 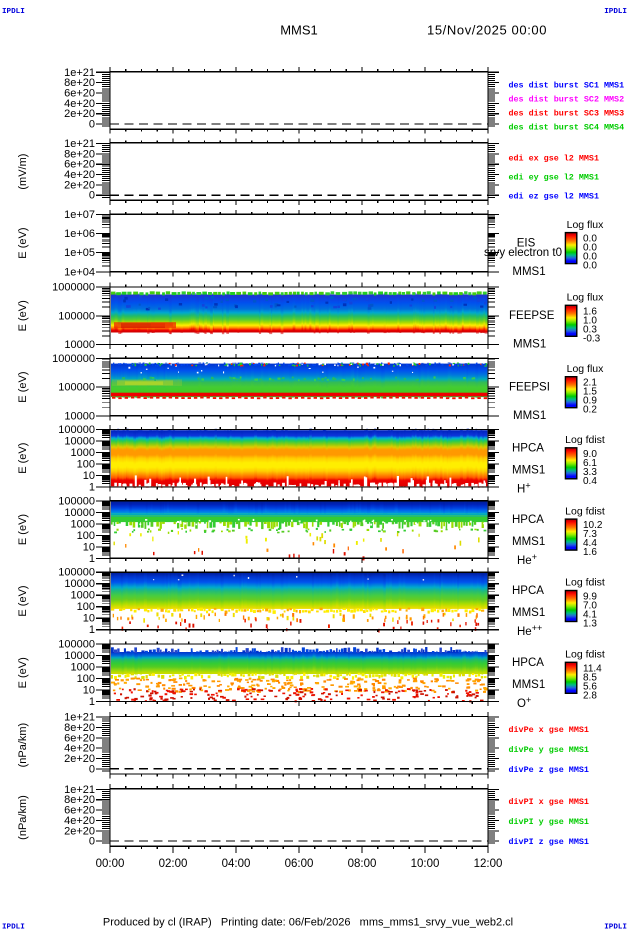 What do you see at coordinates (590, 686) in the screenshot?
I see `svg-text: 5.6` at bounding box center [590, 686].